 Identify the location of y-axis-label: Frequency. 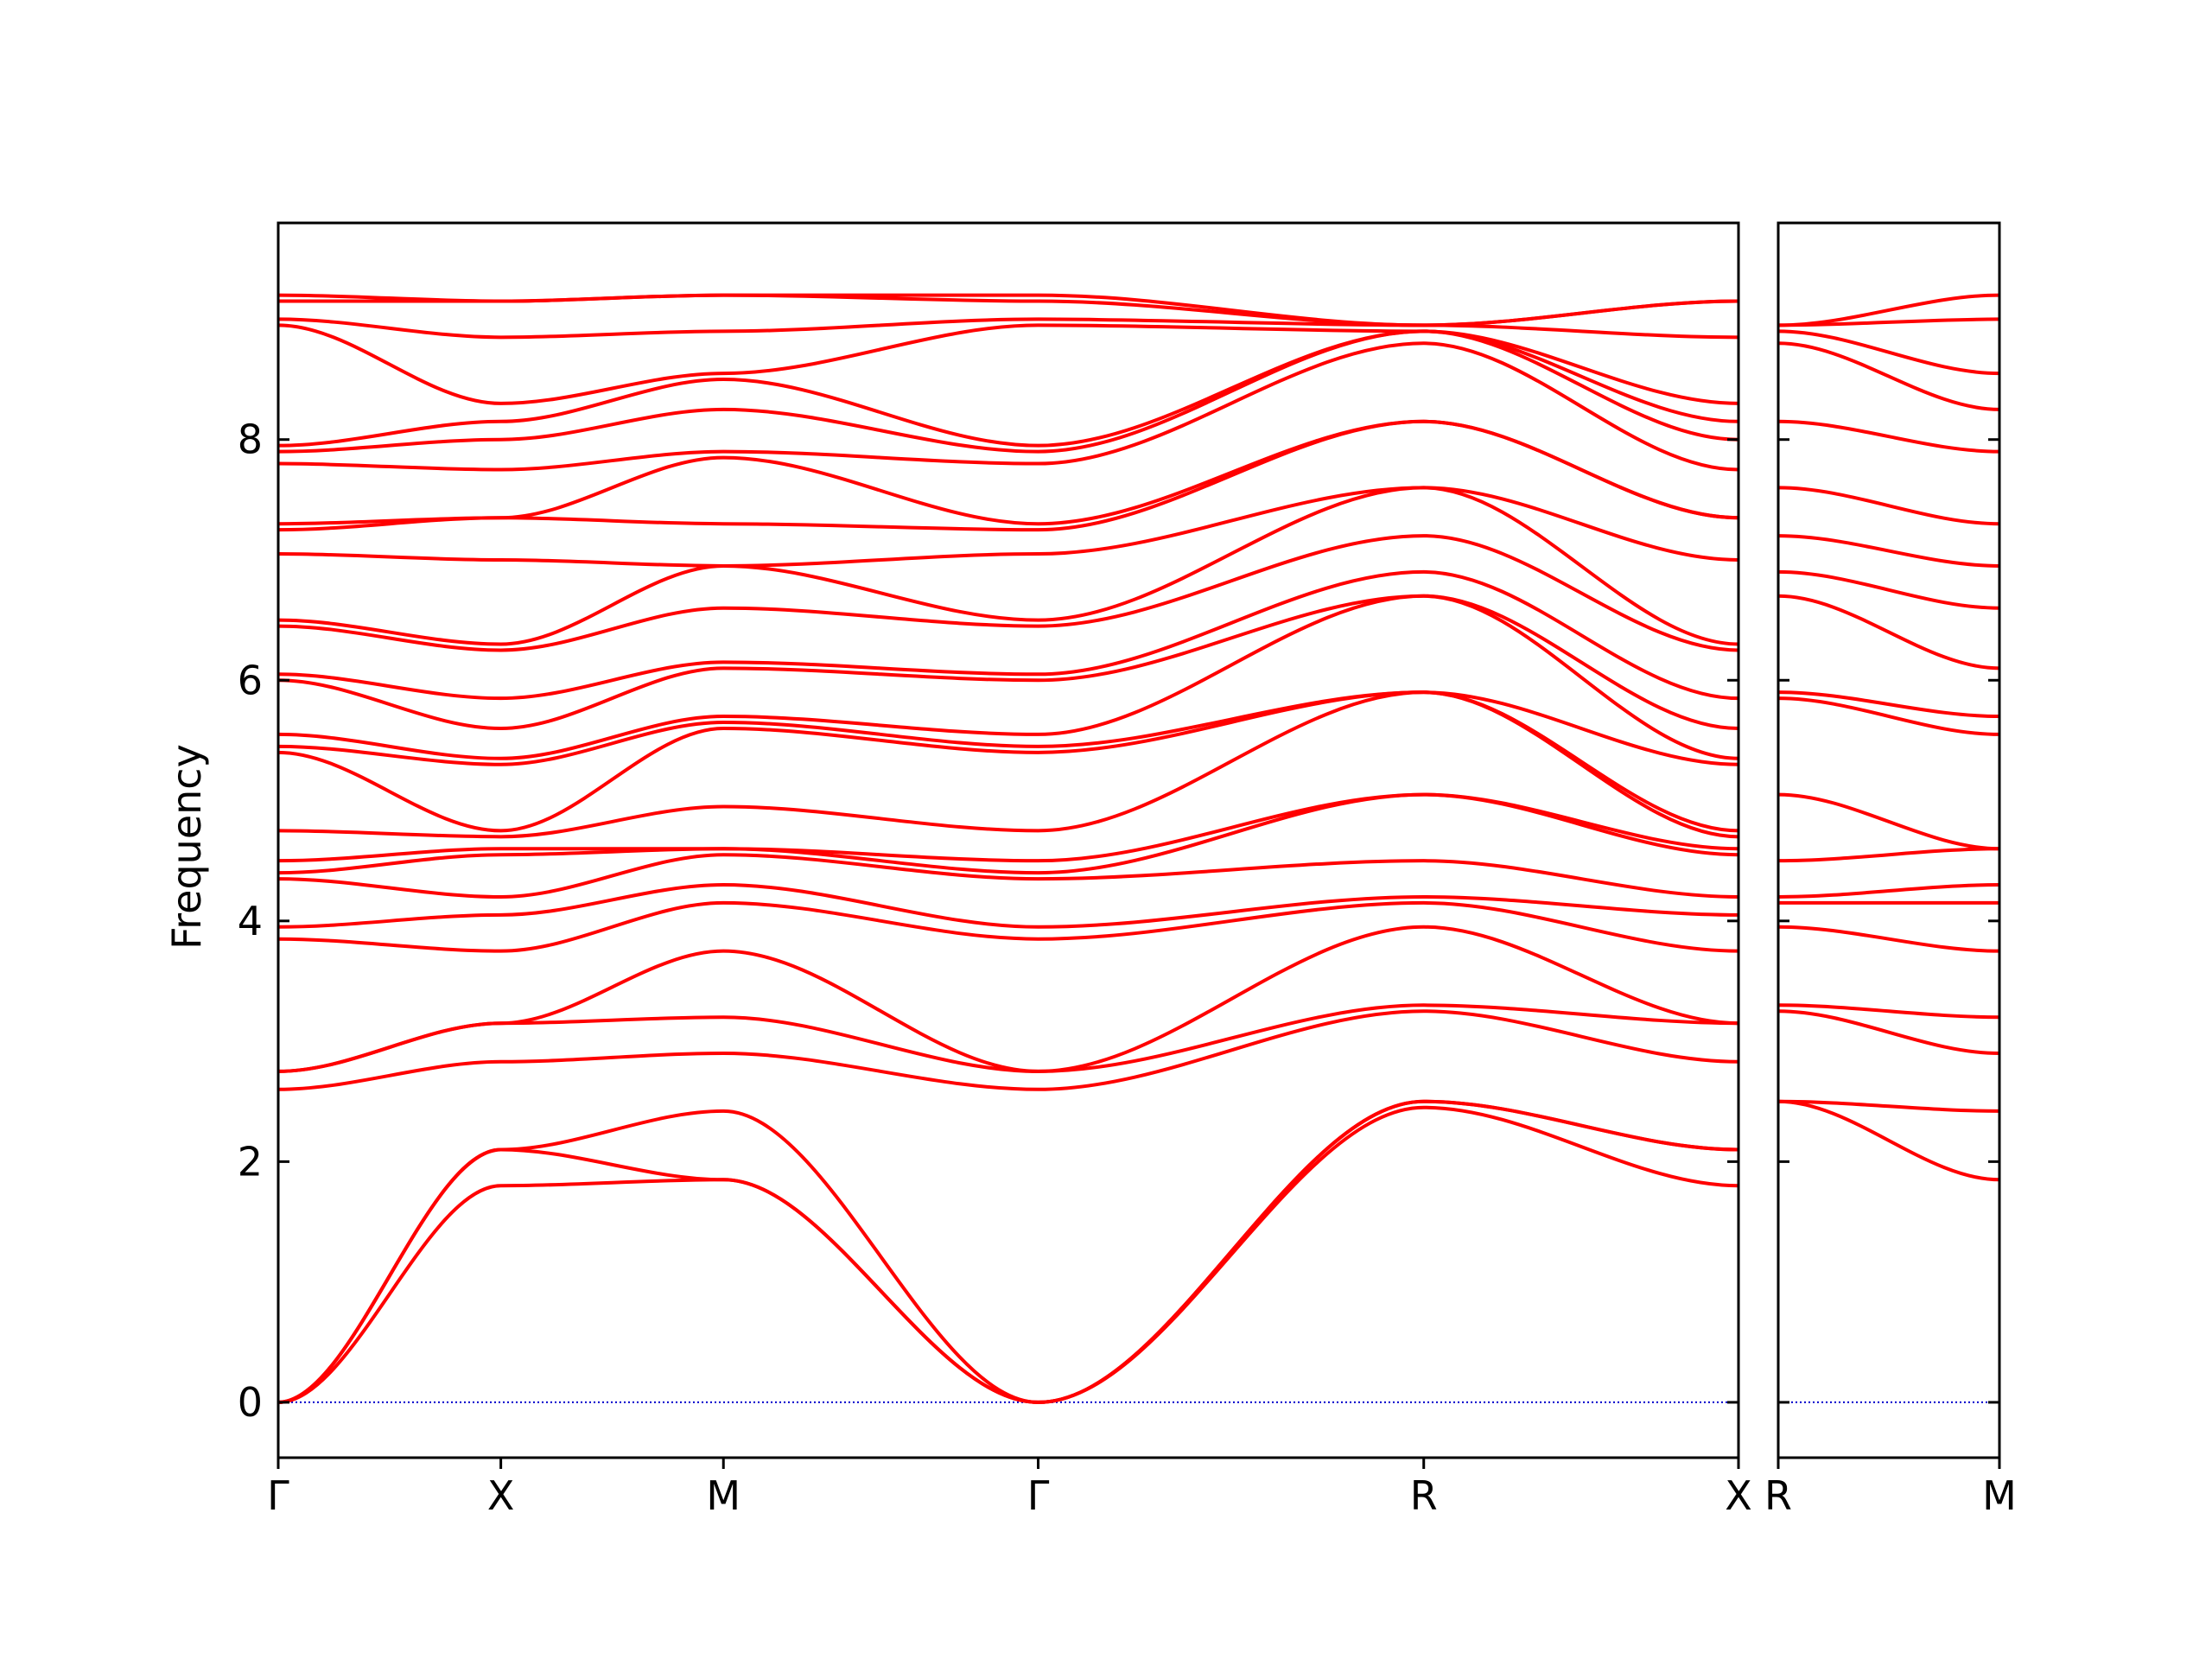
(186, 847).